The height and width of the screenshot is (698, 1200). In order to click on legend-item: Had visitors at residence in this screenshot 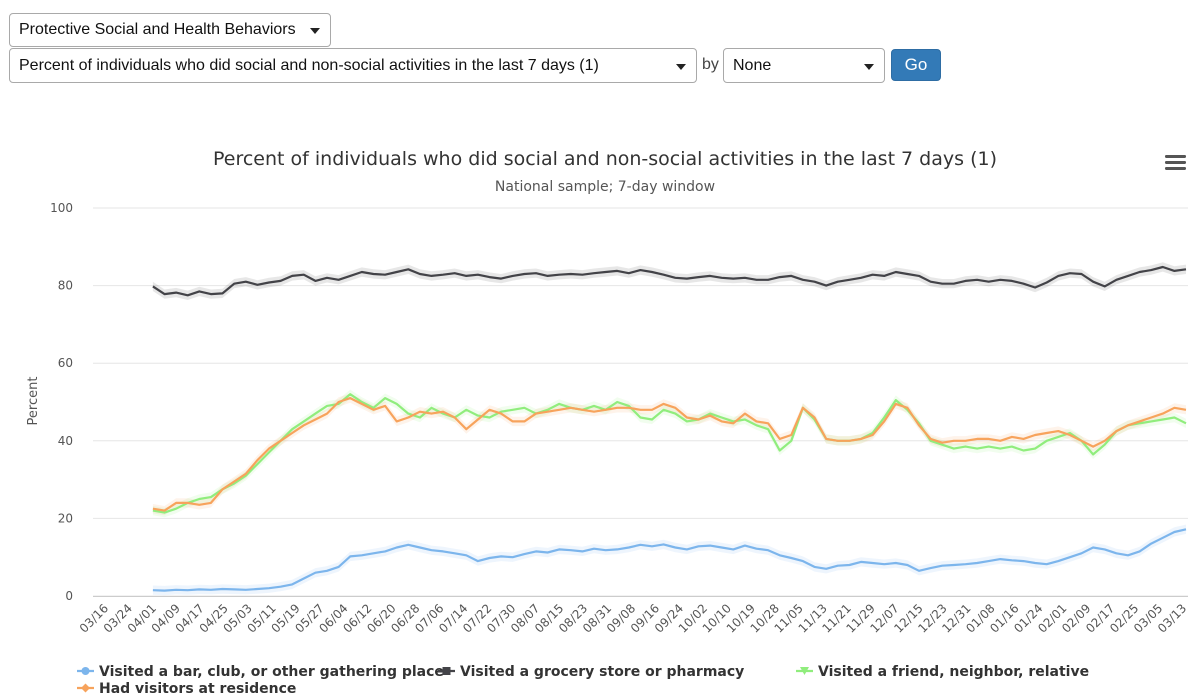, I will do `click(186, 689)`.